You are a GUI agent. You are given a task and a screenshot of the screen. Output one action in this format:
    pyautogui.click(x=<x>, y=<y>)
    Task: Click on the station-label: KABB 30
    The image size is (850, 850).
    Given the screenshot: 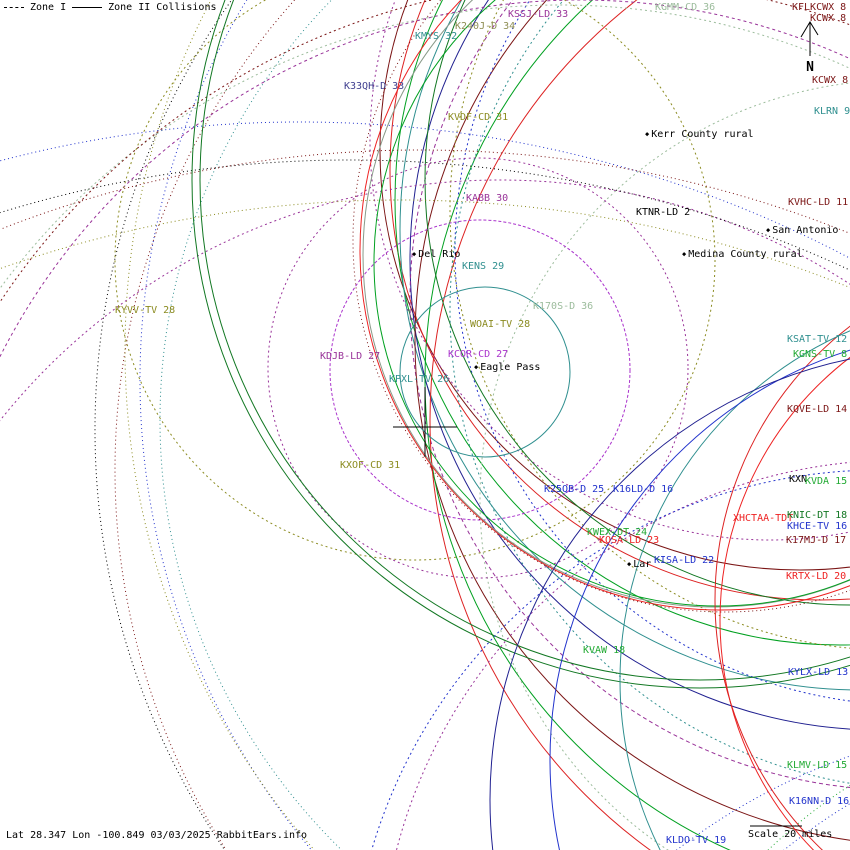 What is the action you would take?
    pyautogui.click(x=487, y=198)
    